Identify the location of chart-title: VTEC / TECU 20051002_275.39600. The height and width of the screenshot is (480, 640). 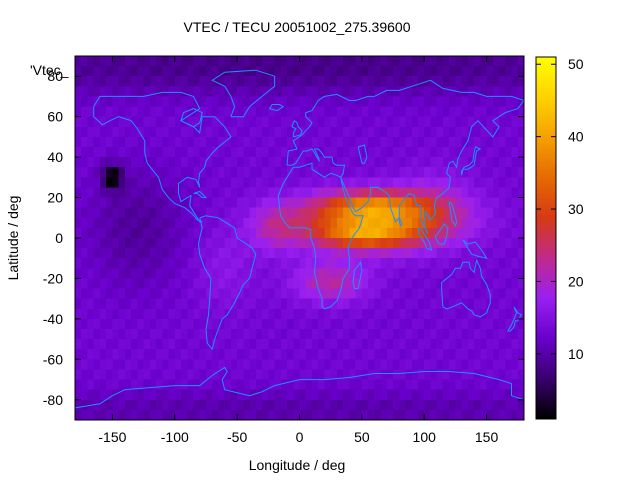
(296, 27).